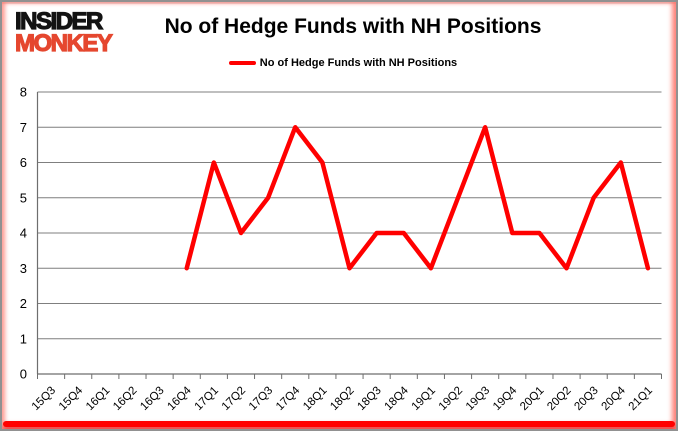 Image resolution: width=678 pixels, height=431 pixels. I want to click on x-axis-label: 18Q3, so click(369, 399).